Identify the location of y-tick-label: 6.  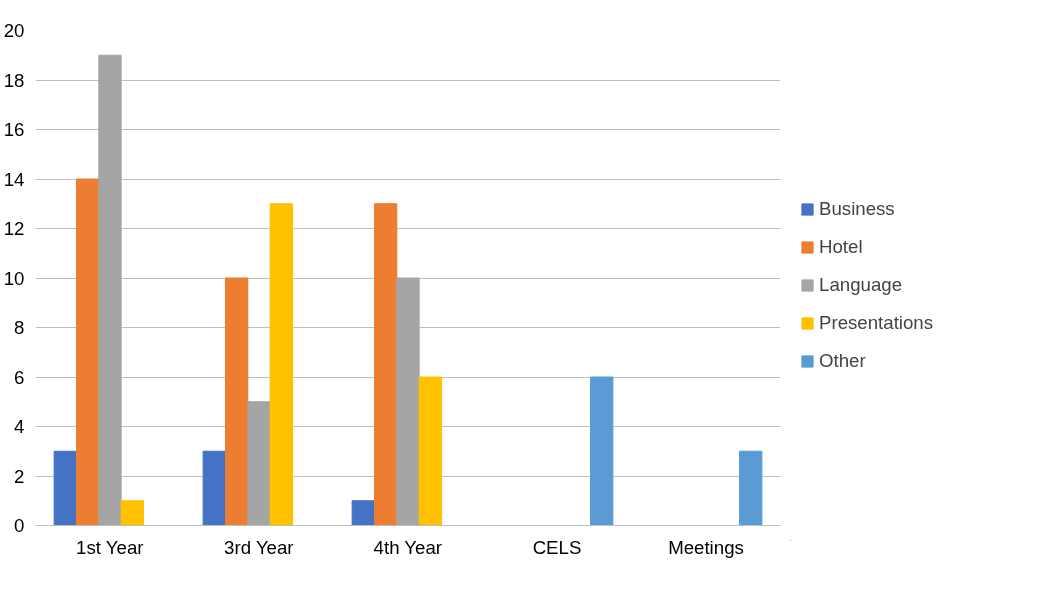
(19, 377).